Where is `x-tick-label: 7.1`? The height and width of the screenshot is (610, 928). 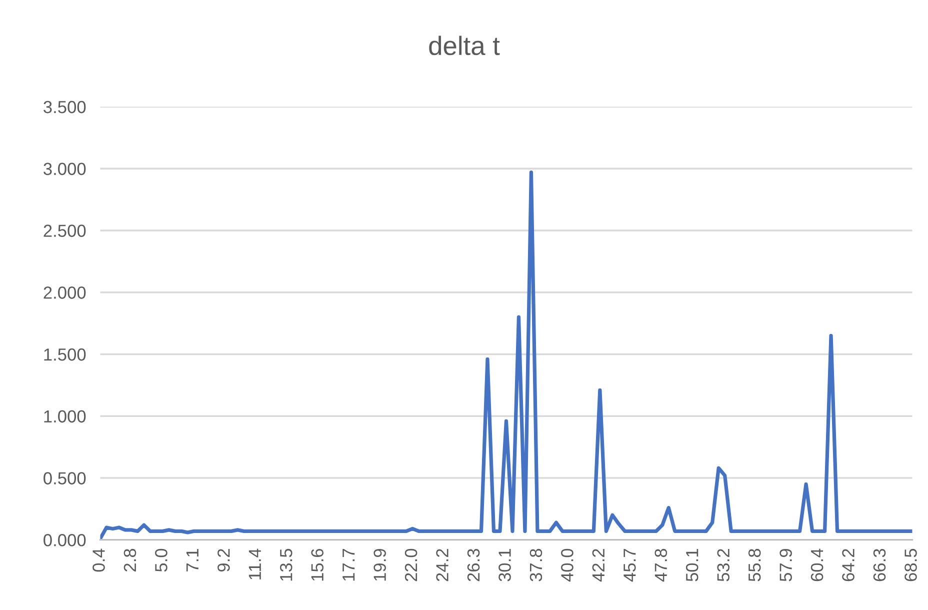
x-tick-label: 7.1 is located at coordinates (192, 560).